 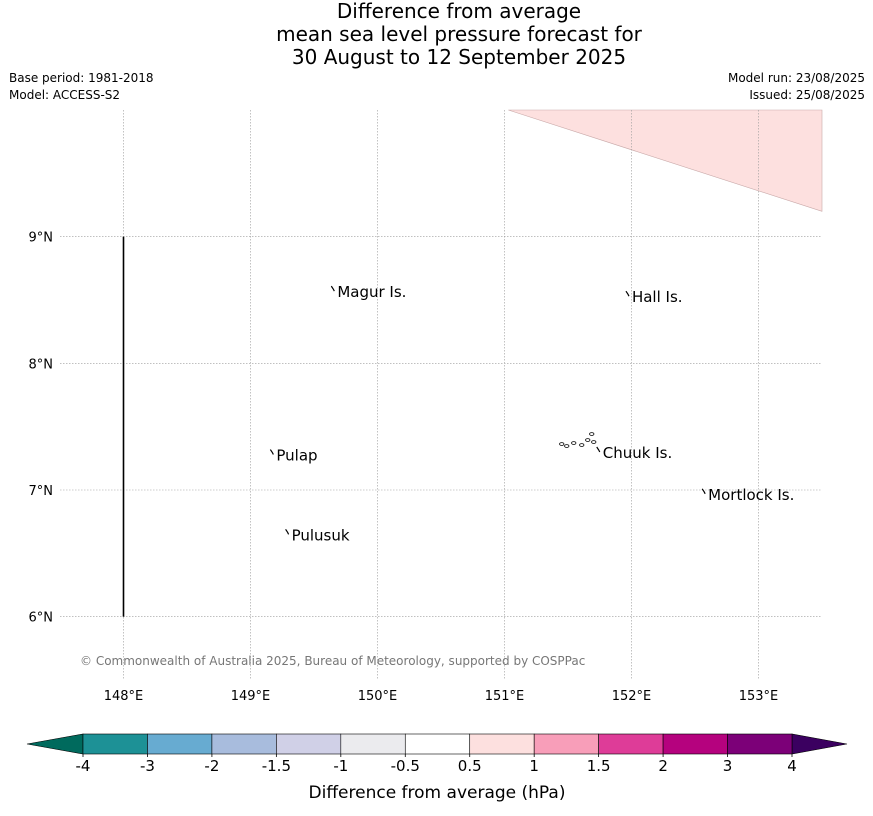 What do you see at coordinates (41, 364) in the screenshot?
I see `latitude-tick-label: 8°N` at bounding box center [41, 364].